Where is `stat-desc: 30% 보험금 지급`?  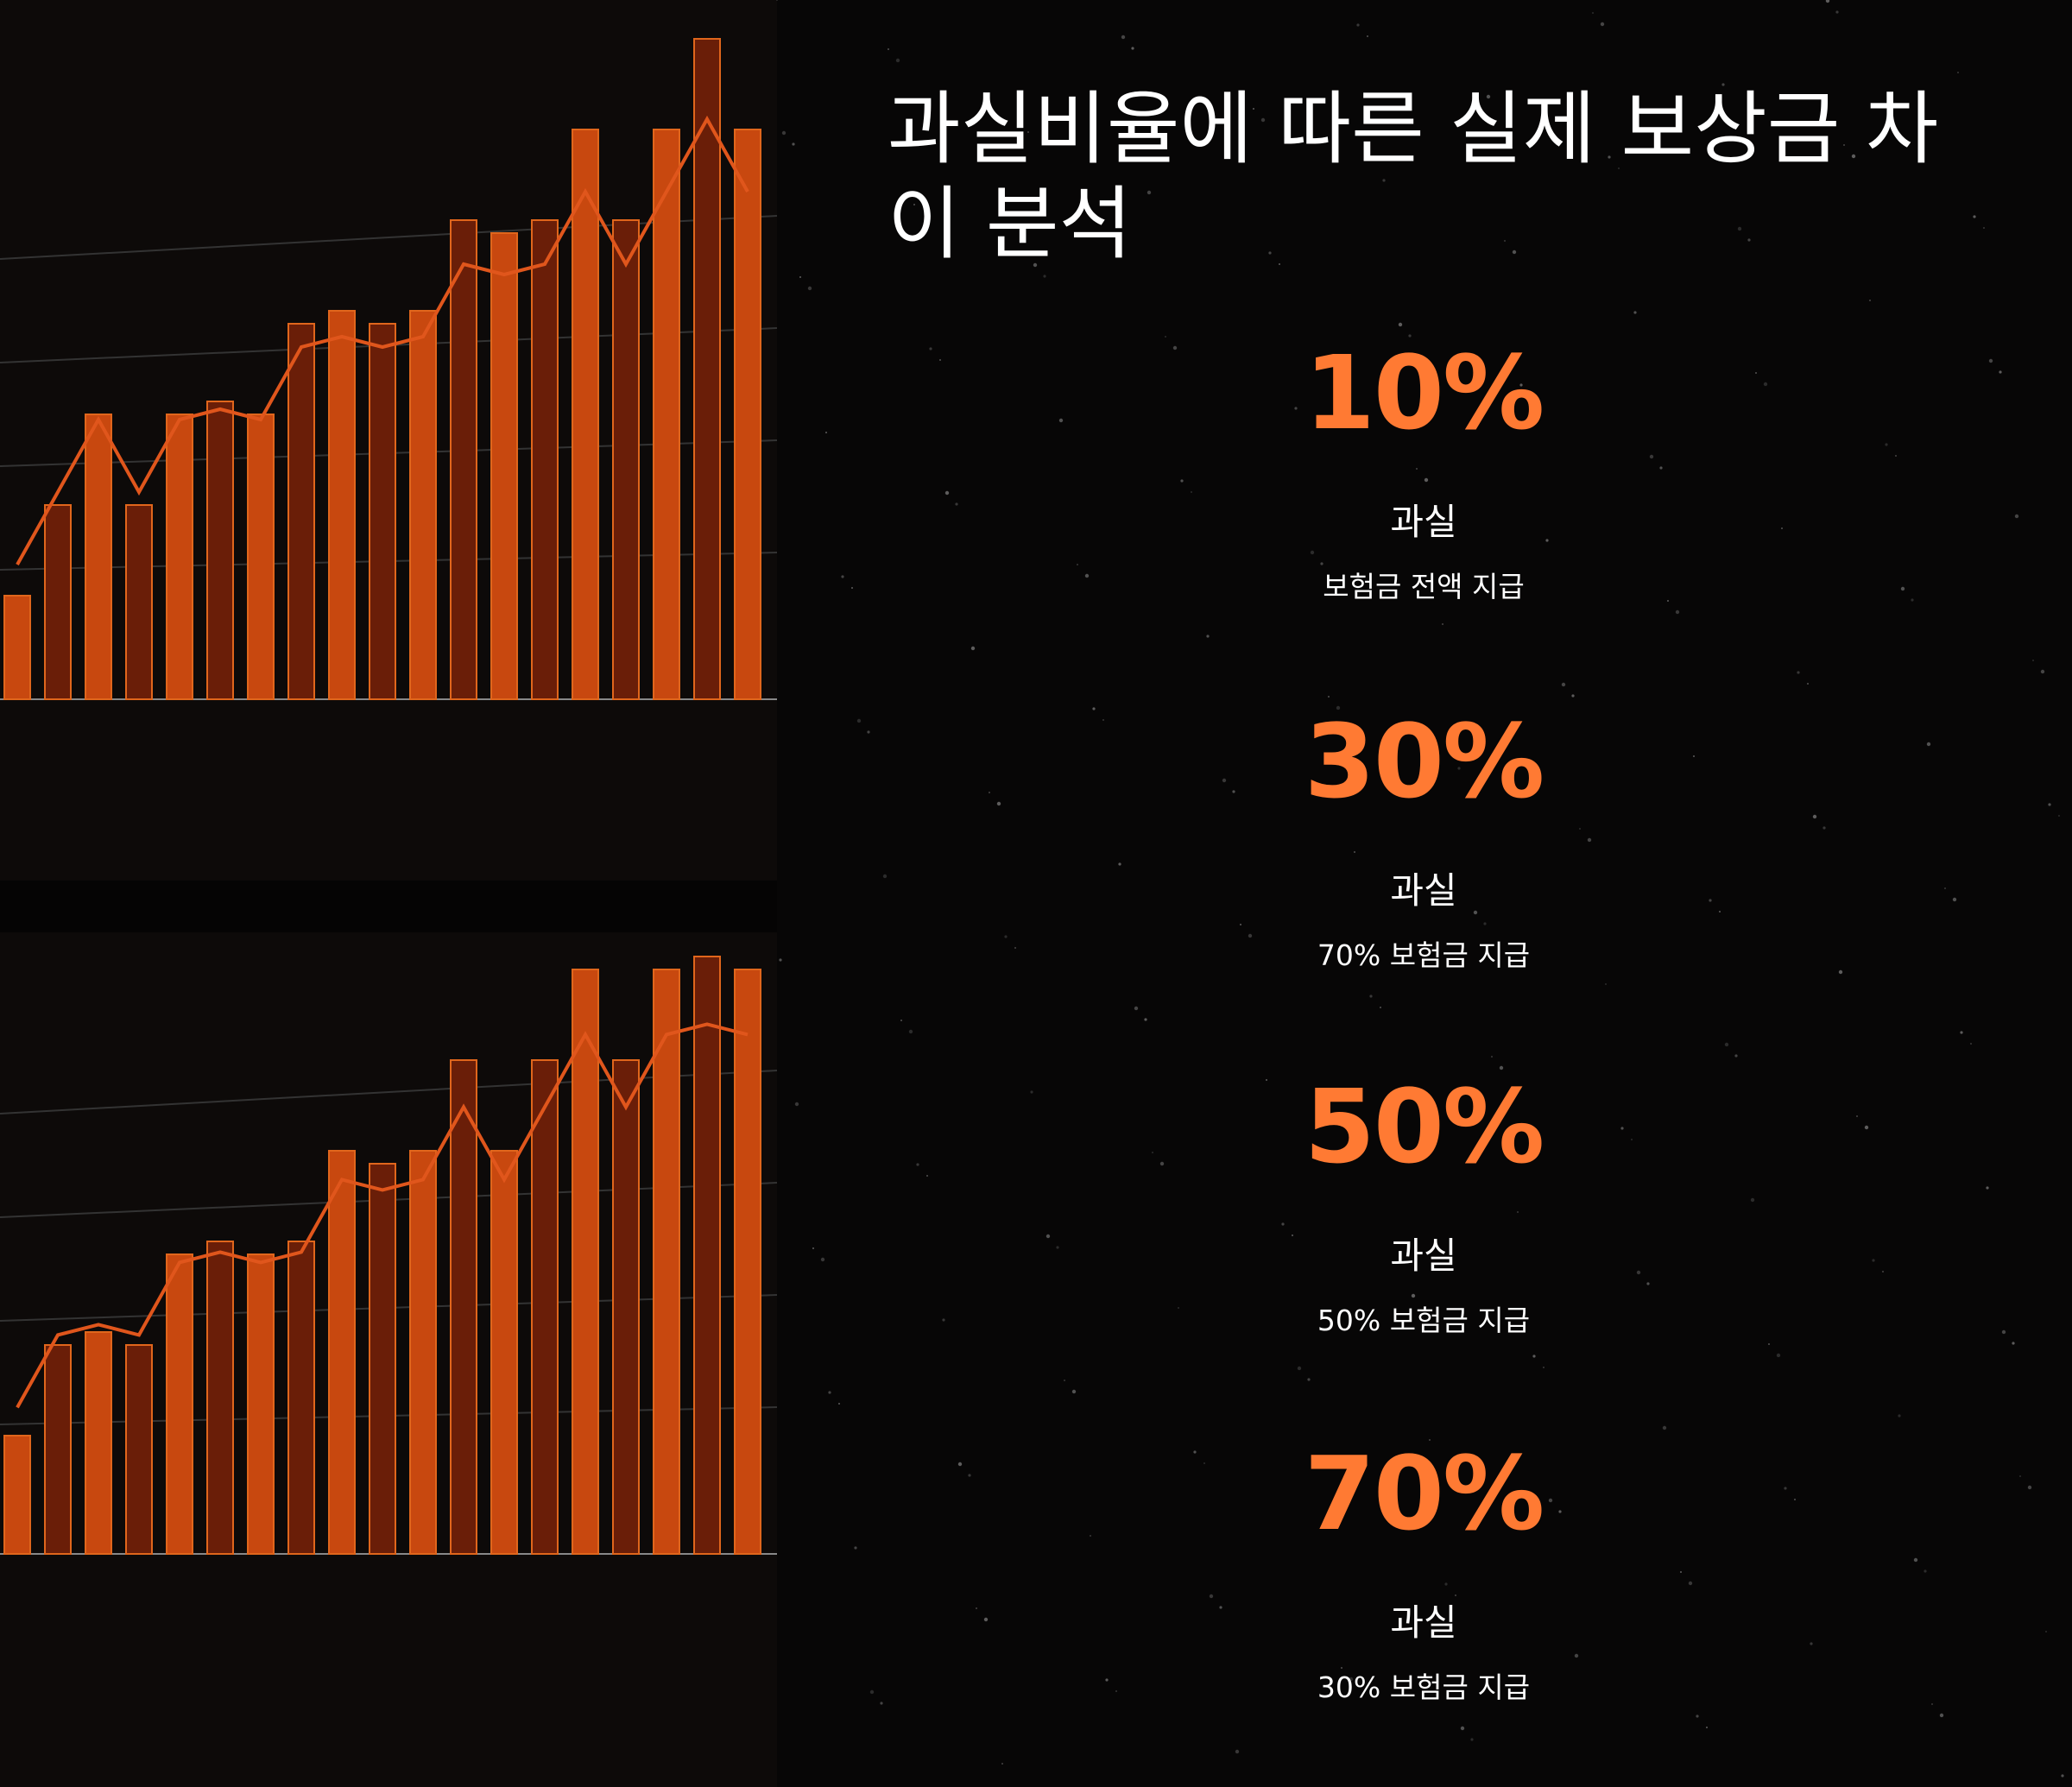 stat-desc: 30% 보험금 지급 is located at coordinates (1424, 1687).